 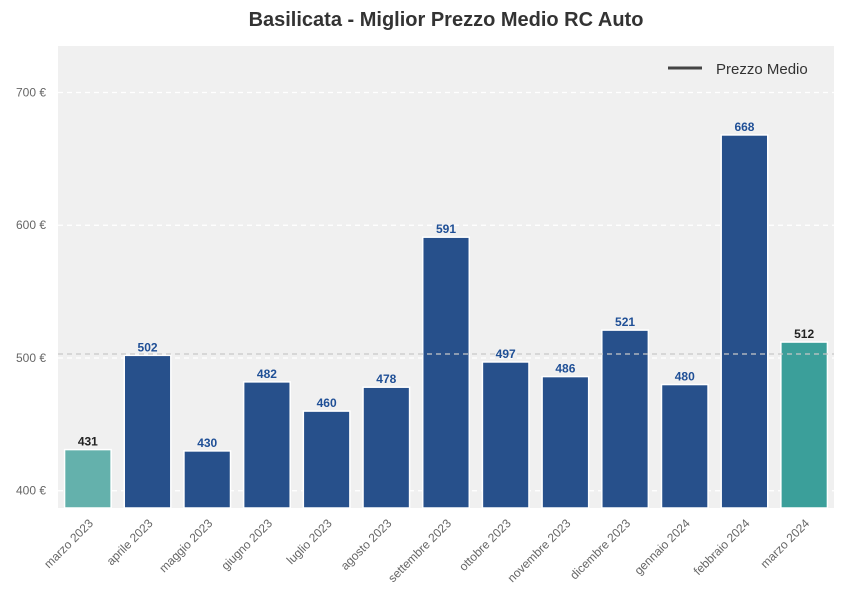 I want to click on bar-value-label: 482, so click(x=267, y=374).